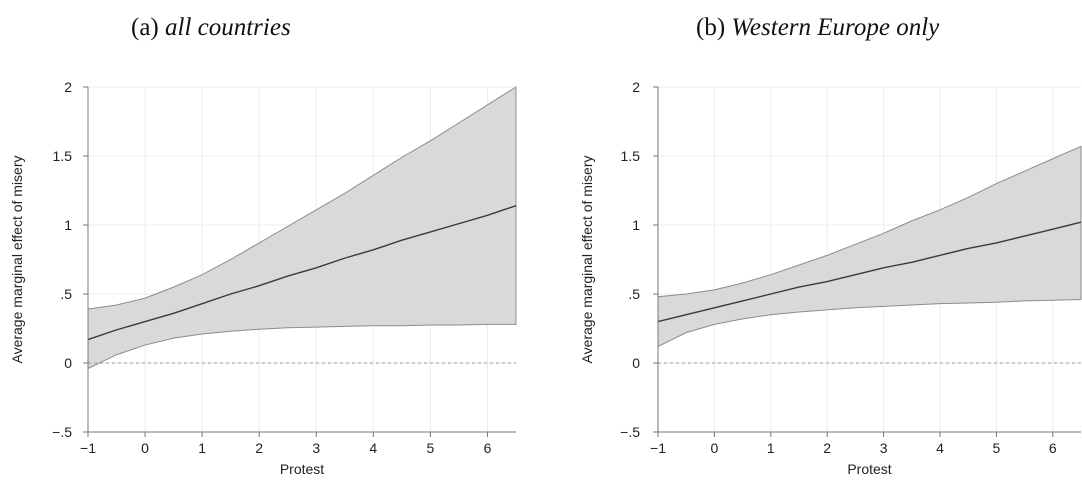  I want to click on panel-b-x-tick-label-3: 2, so click(827, 448).